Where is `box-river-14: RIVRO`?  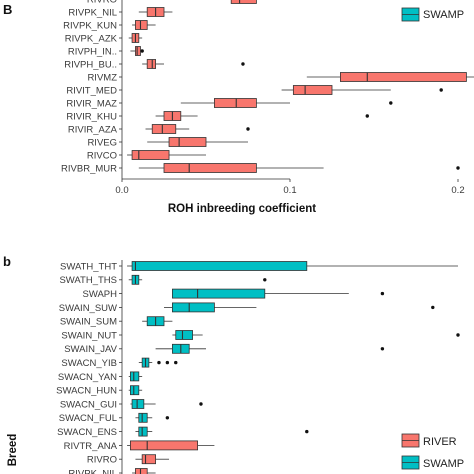 box-river-14: RIVRO is located at coordinates (128, 460).